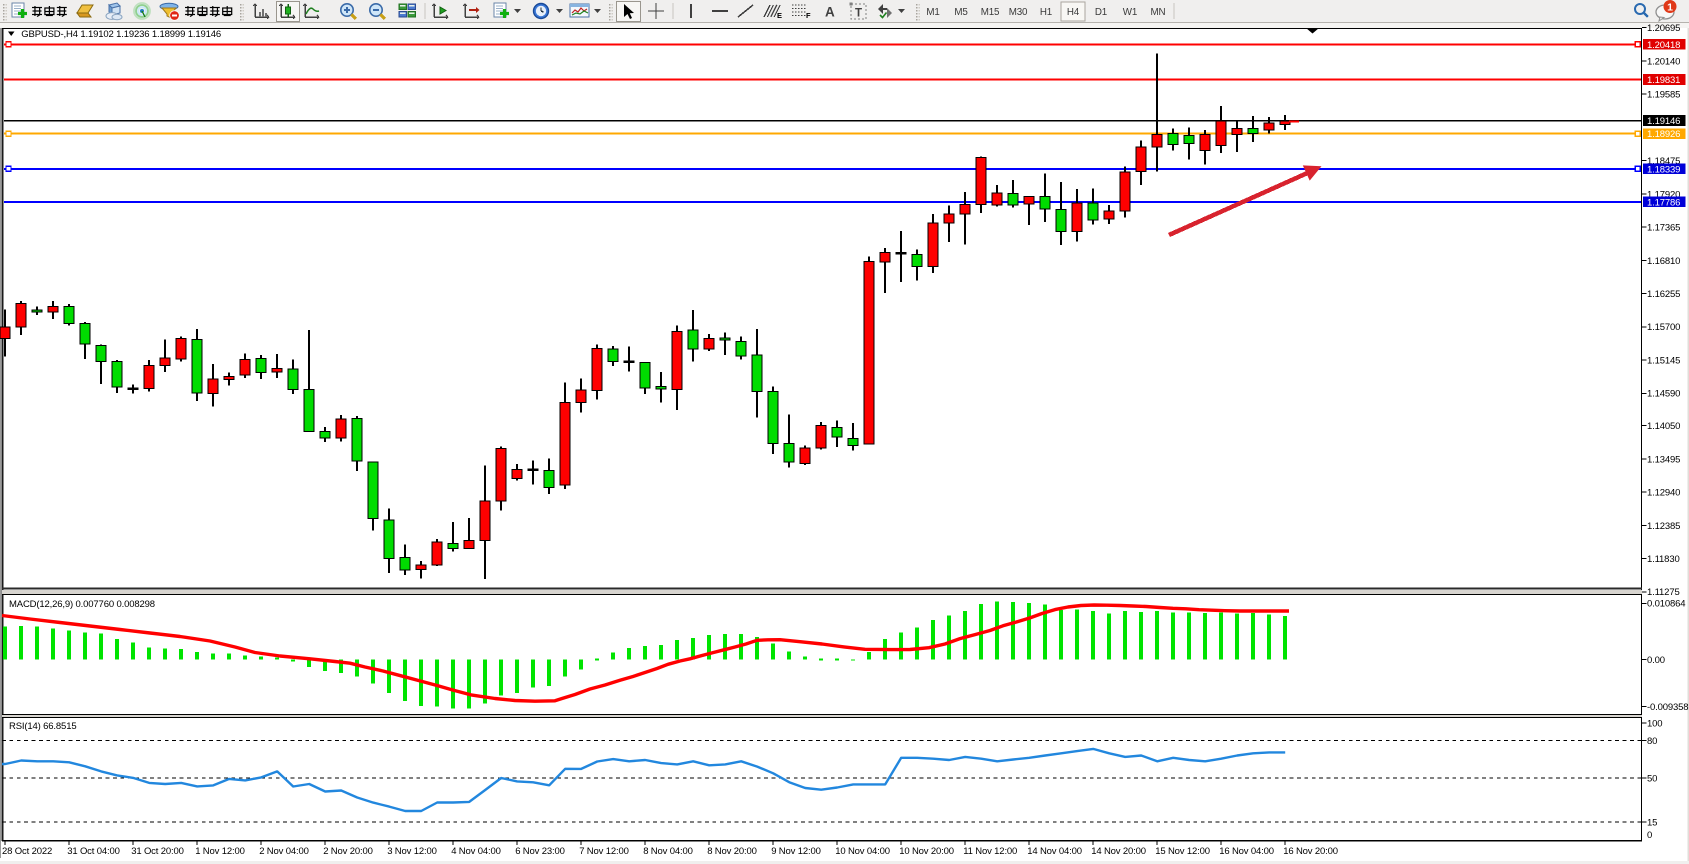 Image resolution: width=1689 pixels, height=864 pixels. What do you see at coordinates (1663, 28) in the screenshot?
I see `svg-text: 1.20695` at bounding box center [1663, 28].